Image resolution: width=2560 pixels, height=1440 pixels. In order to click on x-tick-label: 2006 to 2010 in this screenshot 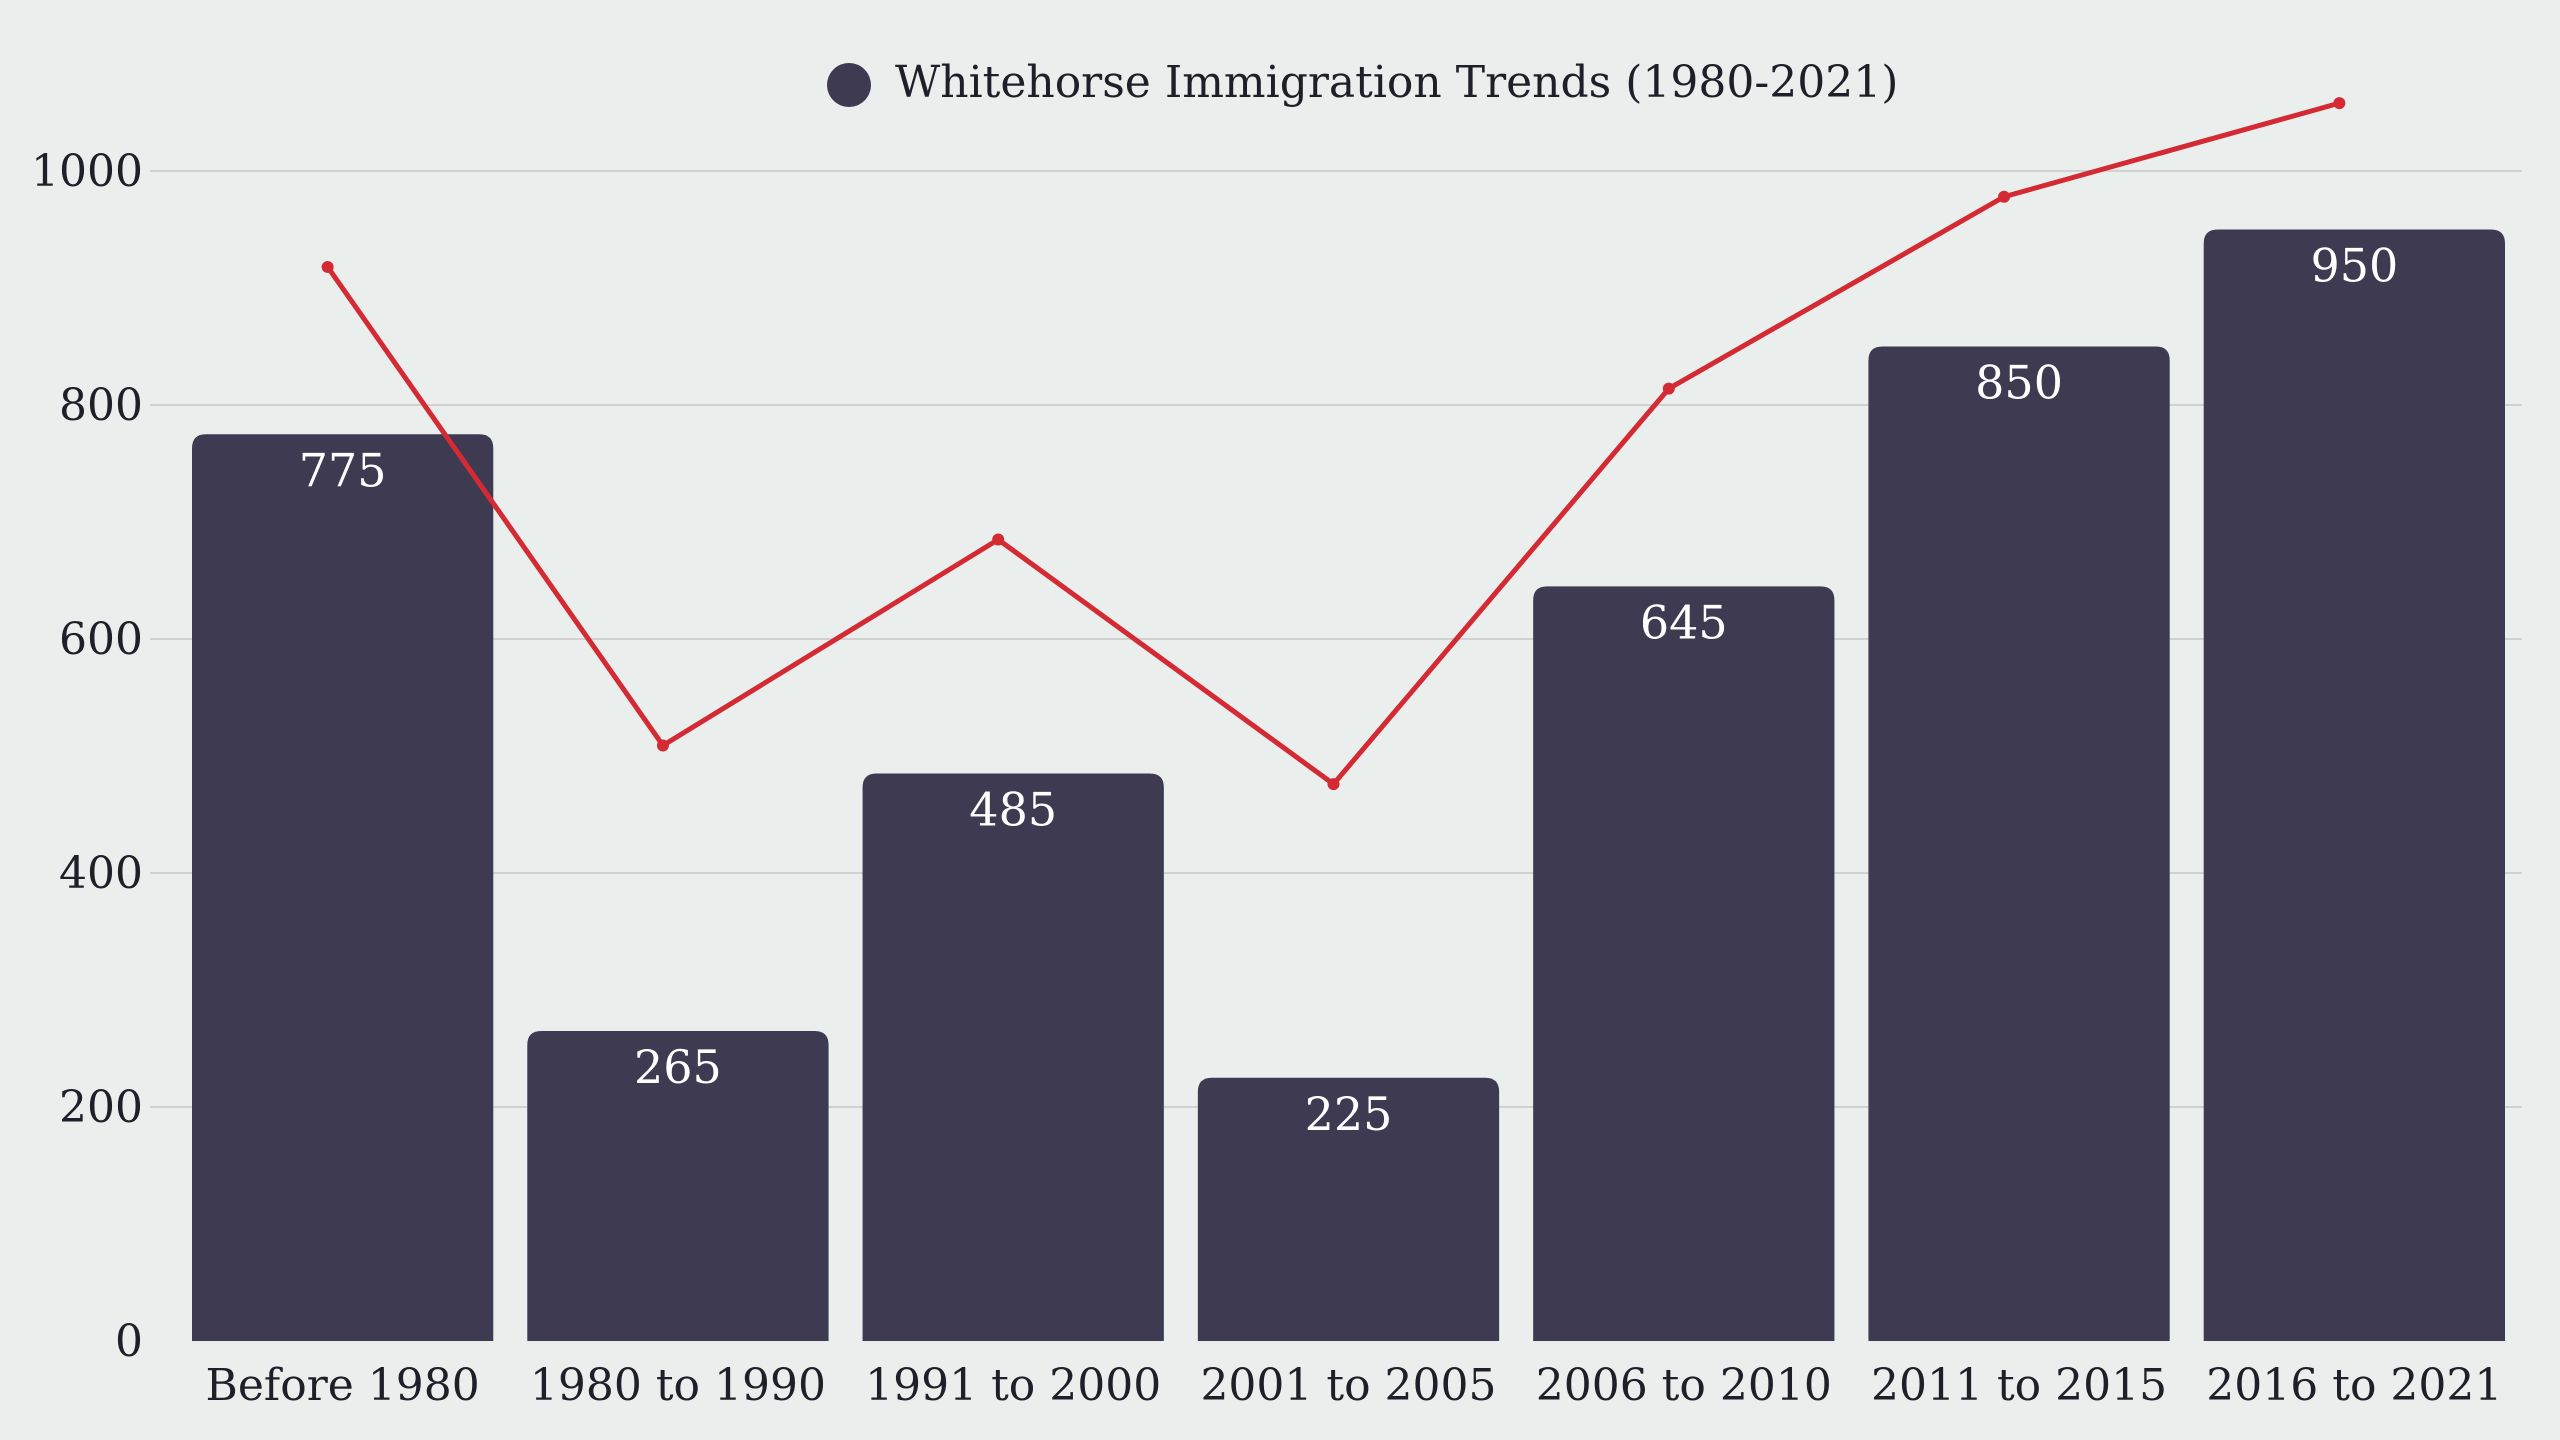, I will do `click(1684, 1385)`.